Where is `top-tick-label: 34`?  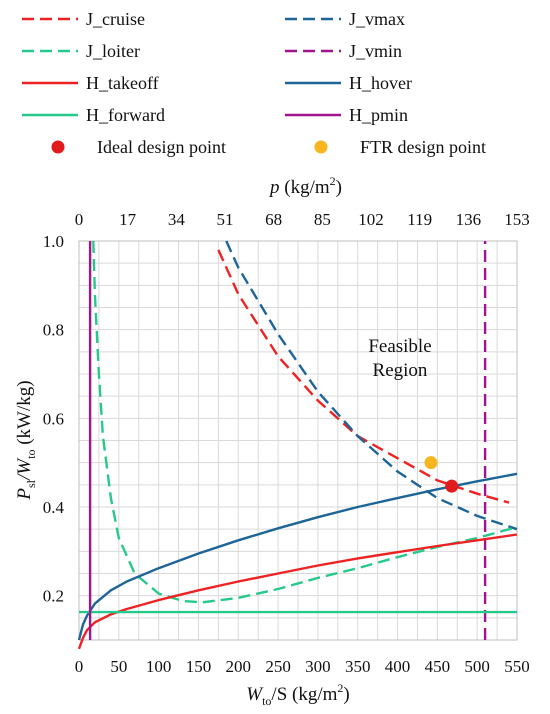
top-tick-label: 34 is located at coordinates (177, 219).